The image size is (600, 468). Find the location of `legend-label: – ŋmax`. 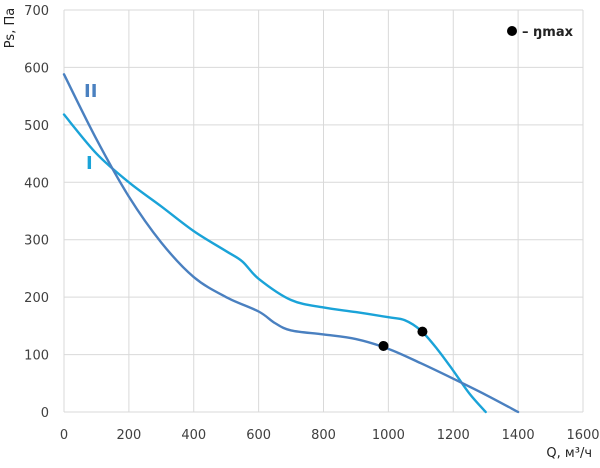

legend-label: – ŋmax is located at coordinates (548, 32).